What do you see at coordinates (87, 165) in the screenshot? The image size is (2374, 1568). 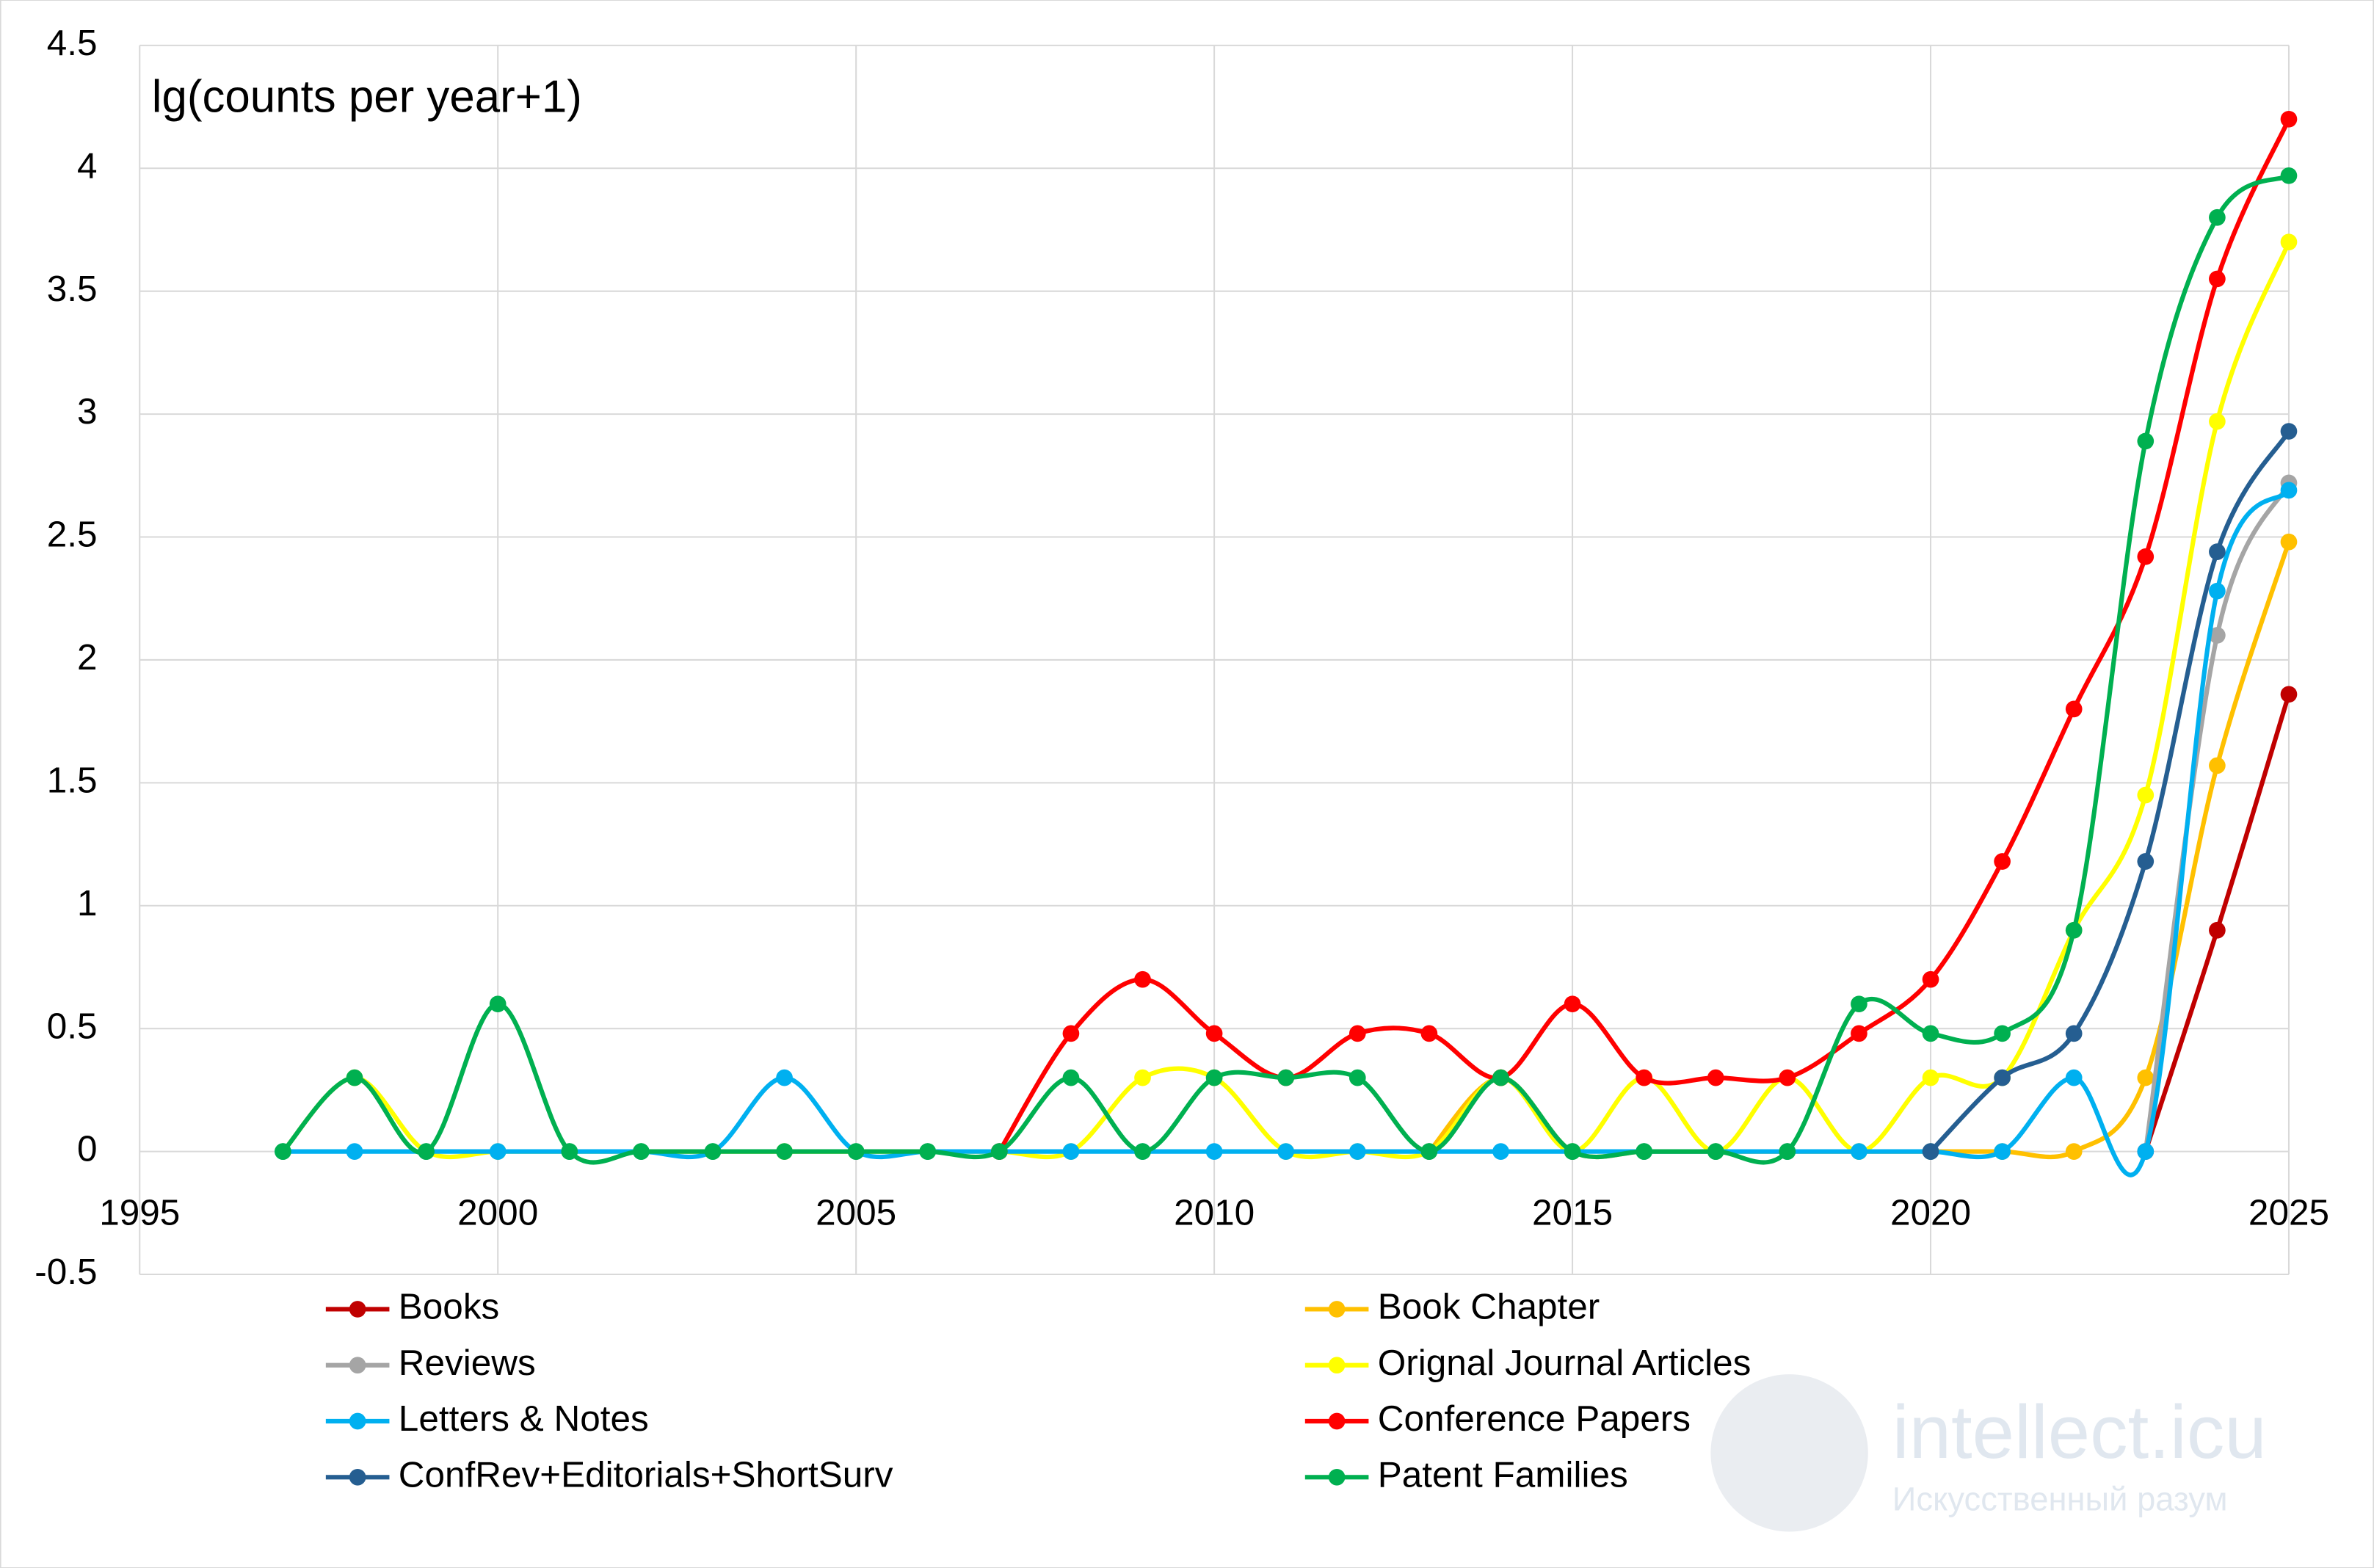 I see `y-tick-label: 4` at bounding box center [87, 165].